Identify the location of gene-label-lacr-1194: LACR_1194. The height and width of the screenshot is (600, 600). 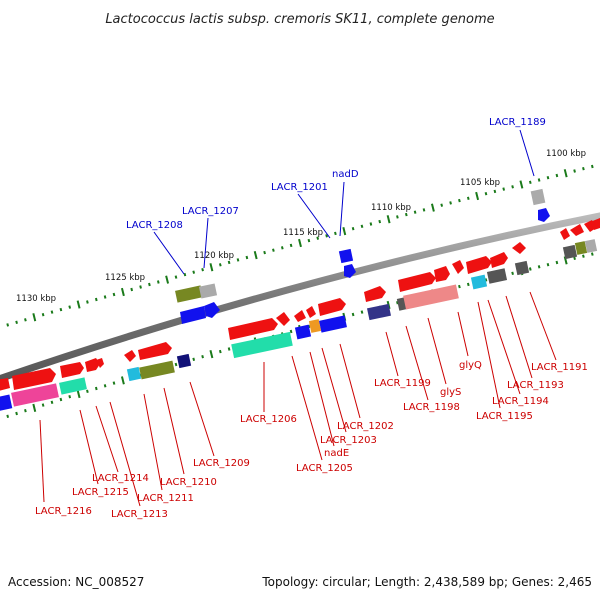
(520, 401).